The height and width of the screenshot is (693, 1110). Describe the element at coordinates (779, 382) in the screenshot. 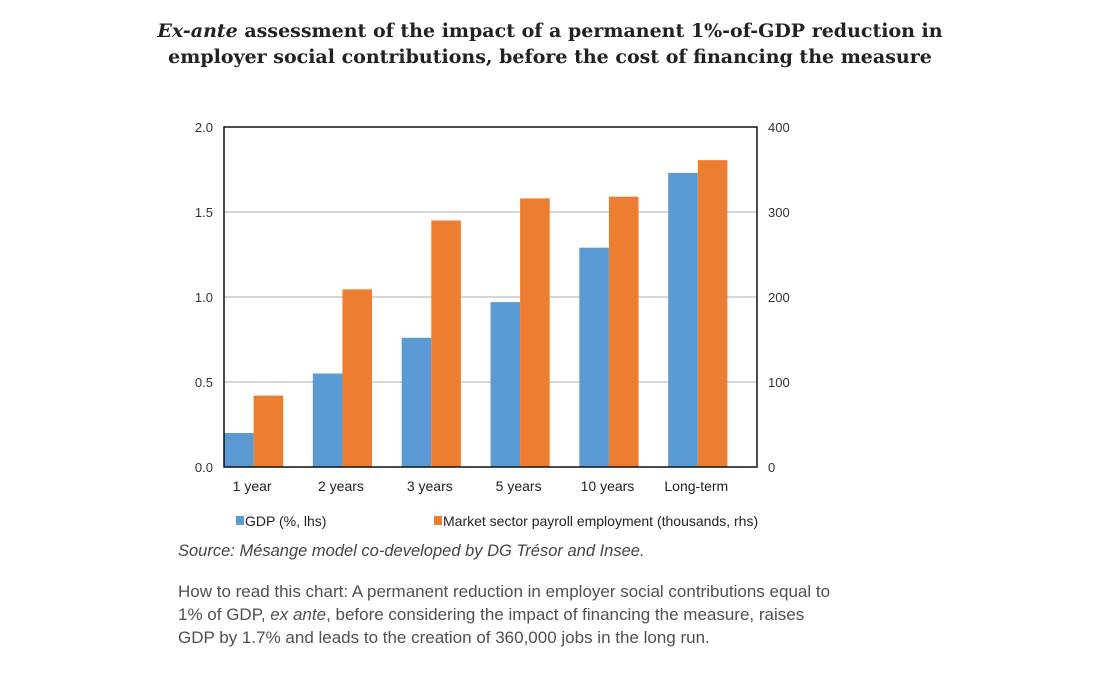

I see `right-tick-label: 100` at that location.